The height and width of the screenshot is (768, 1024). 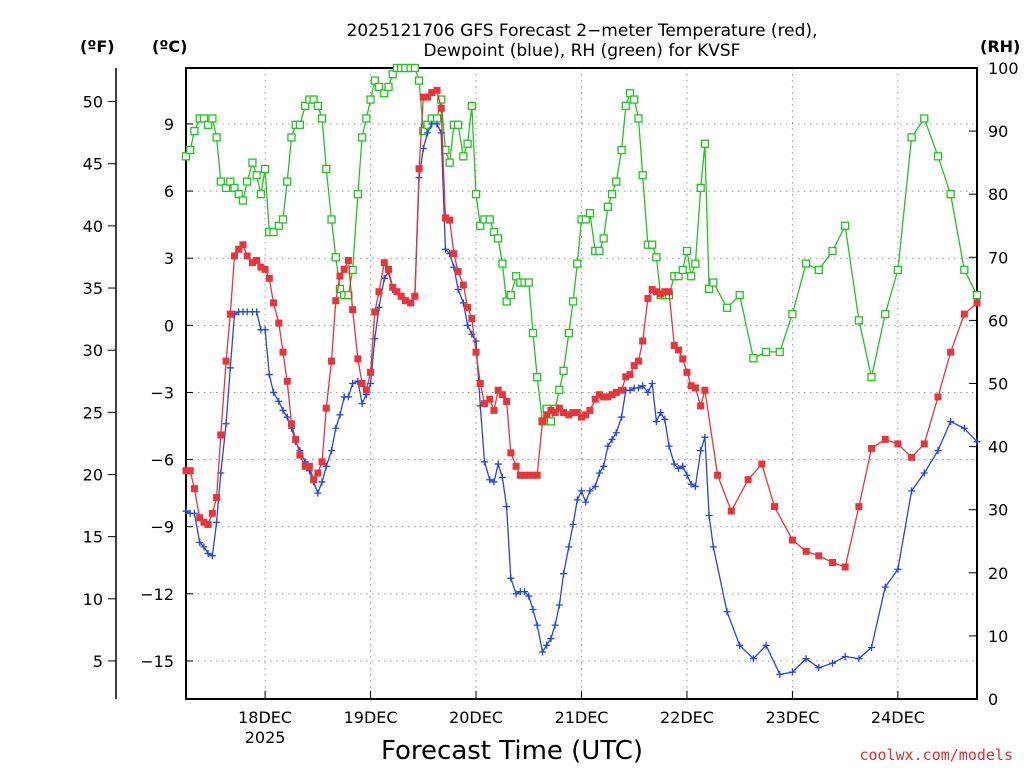 I want to click on celsius-tick-label: 0, so click(x=169, y=325).